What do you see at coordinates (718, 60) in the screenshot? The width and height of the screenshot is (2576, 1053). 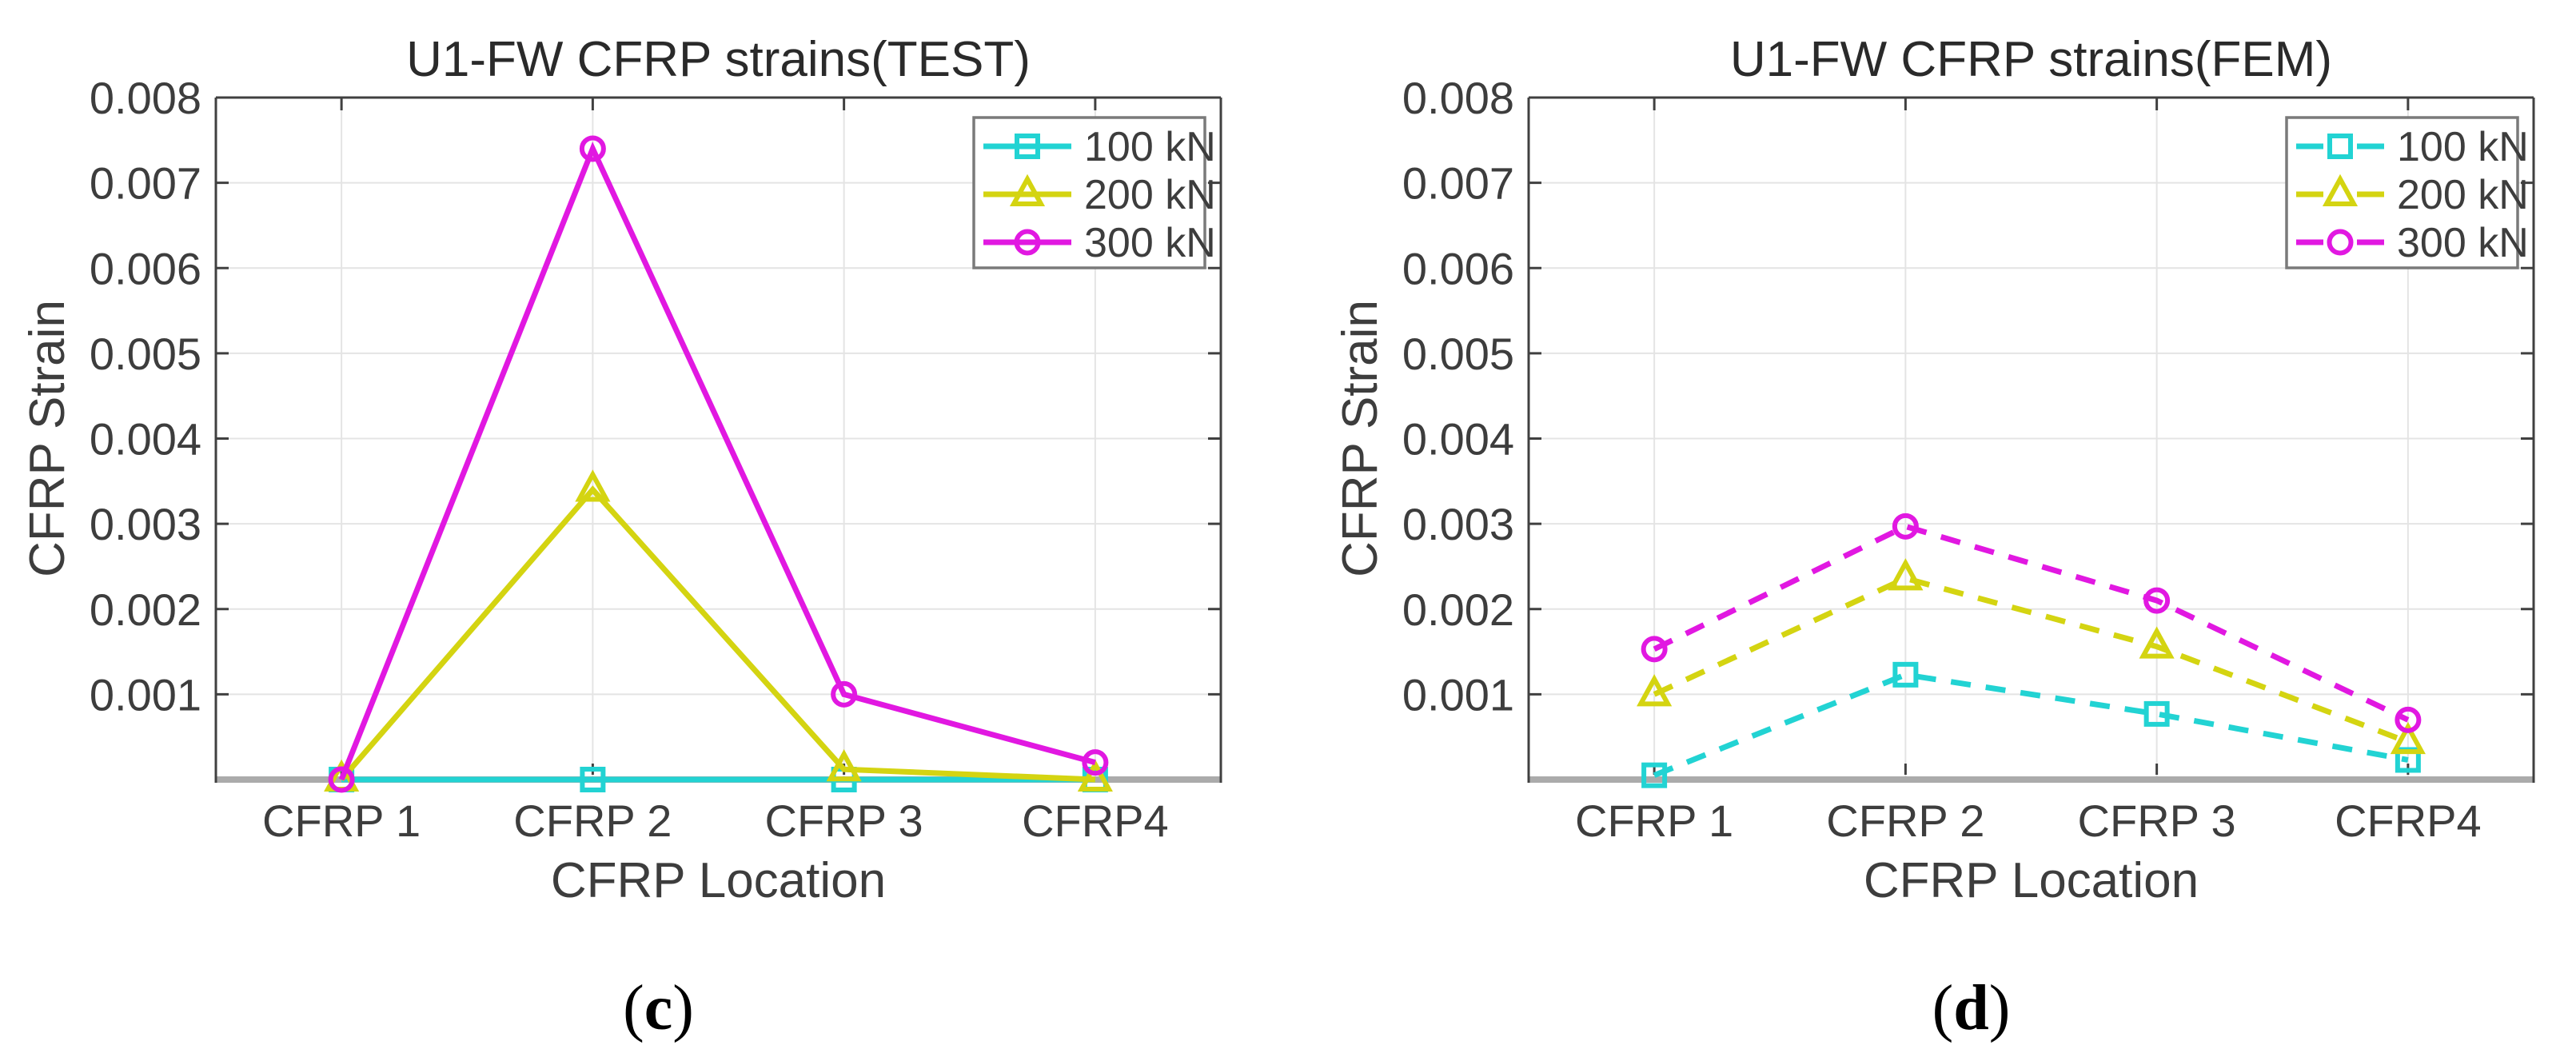 I see `chart-title: U1-FW CFRP strains(TEST)` at bounding box center [718, 60].